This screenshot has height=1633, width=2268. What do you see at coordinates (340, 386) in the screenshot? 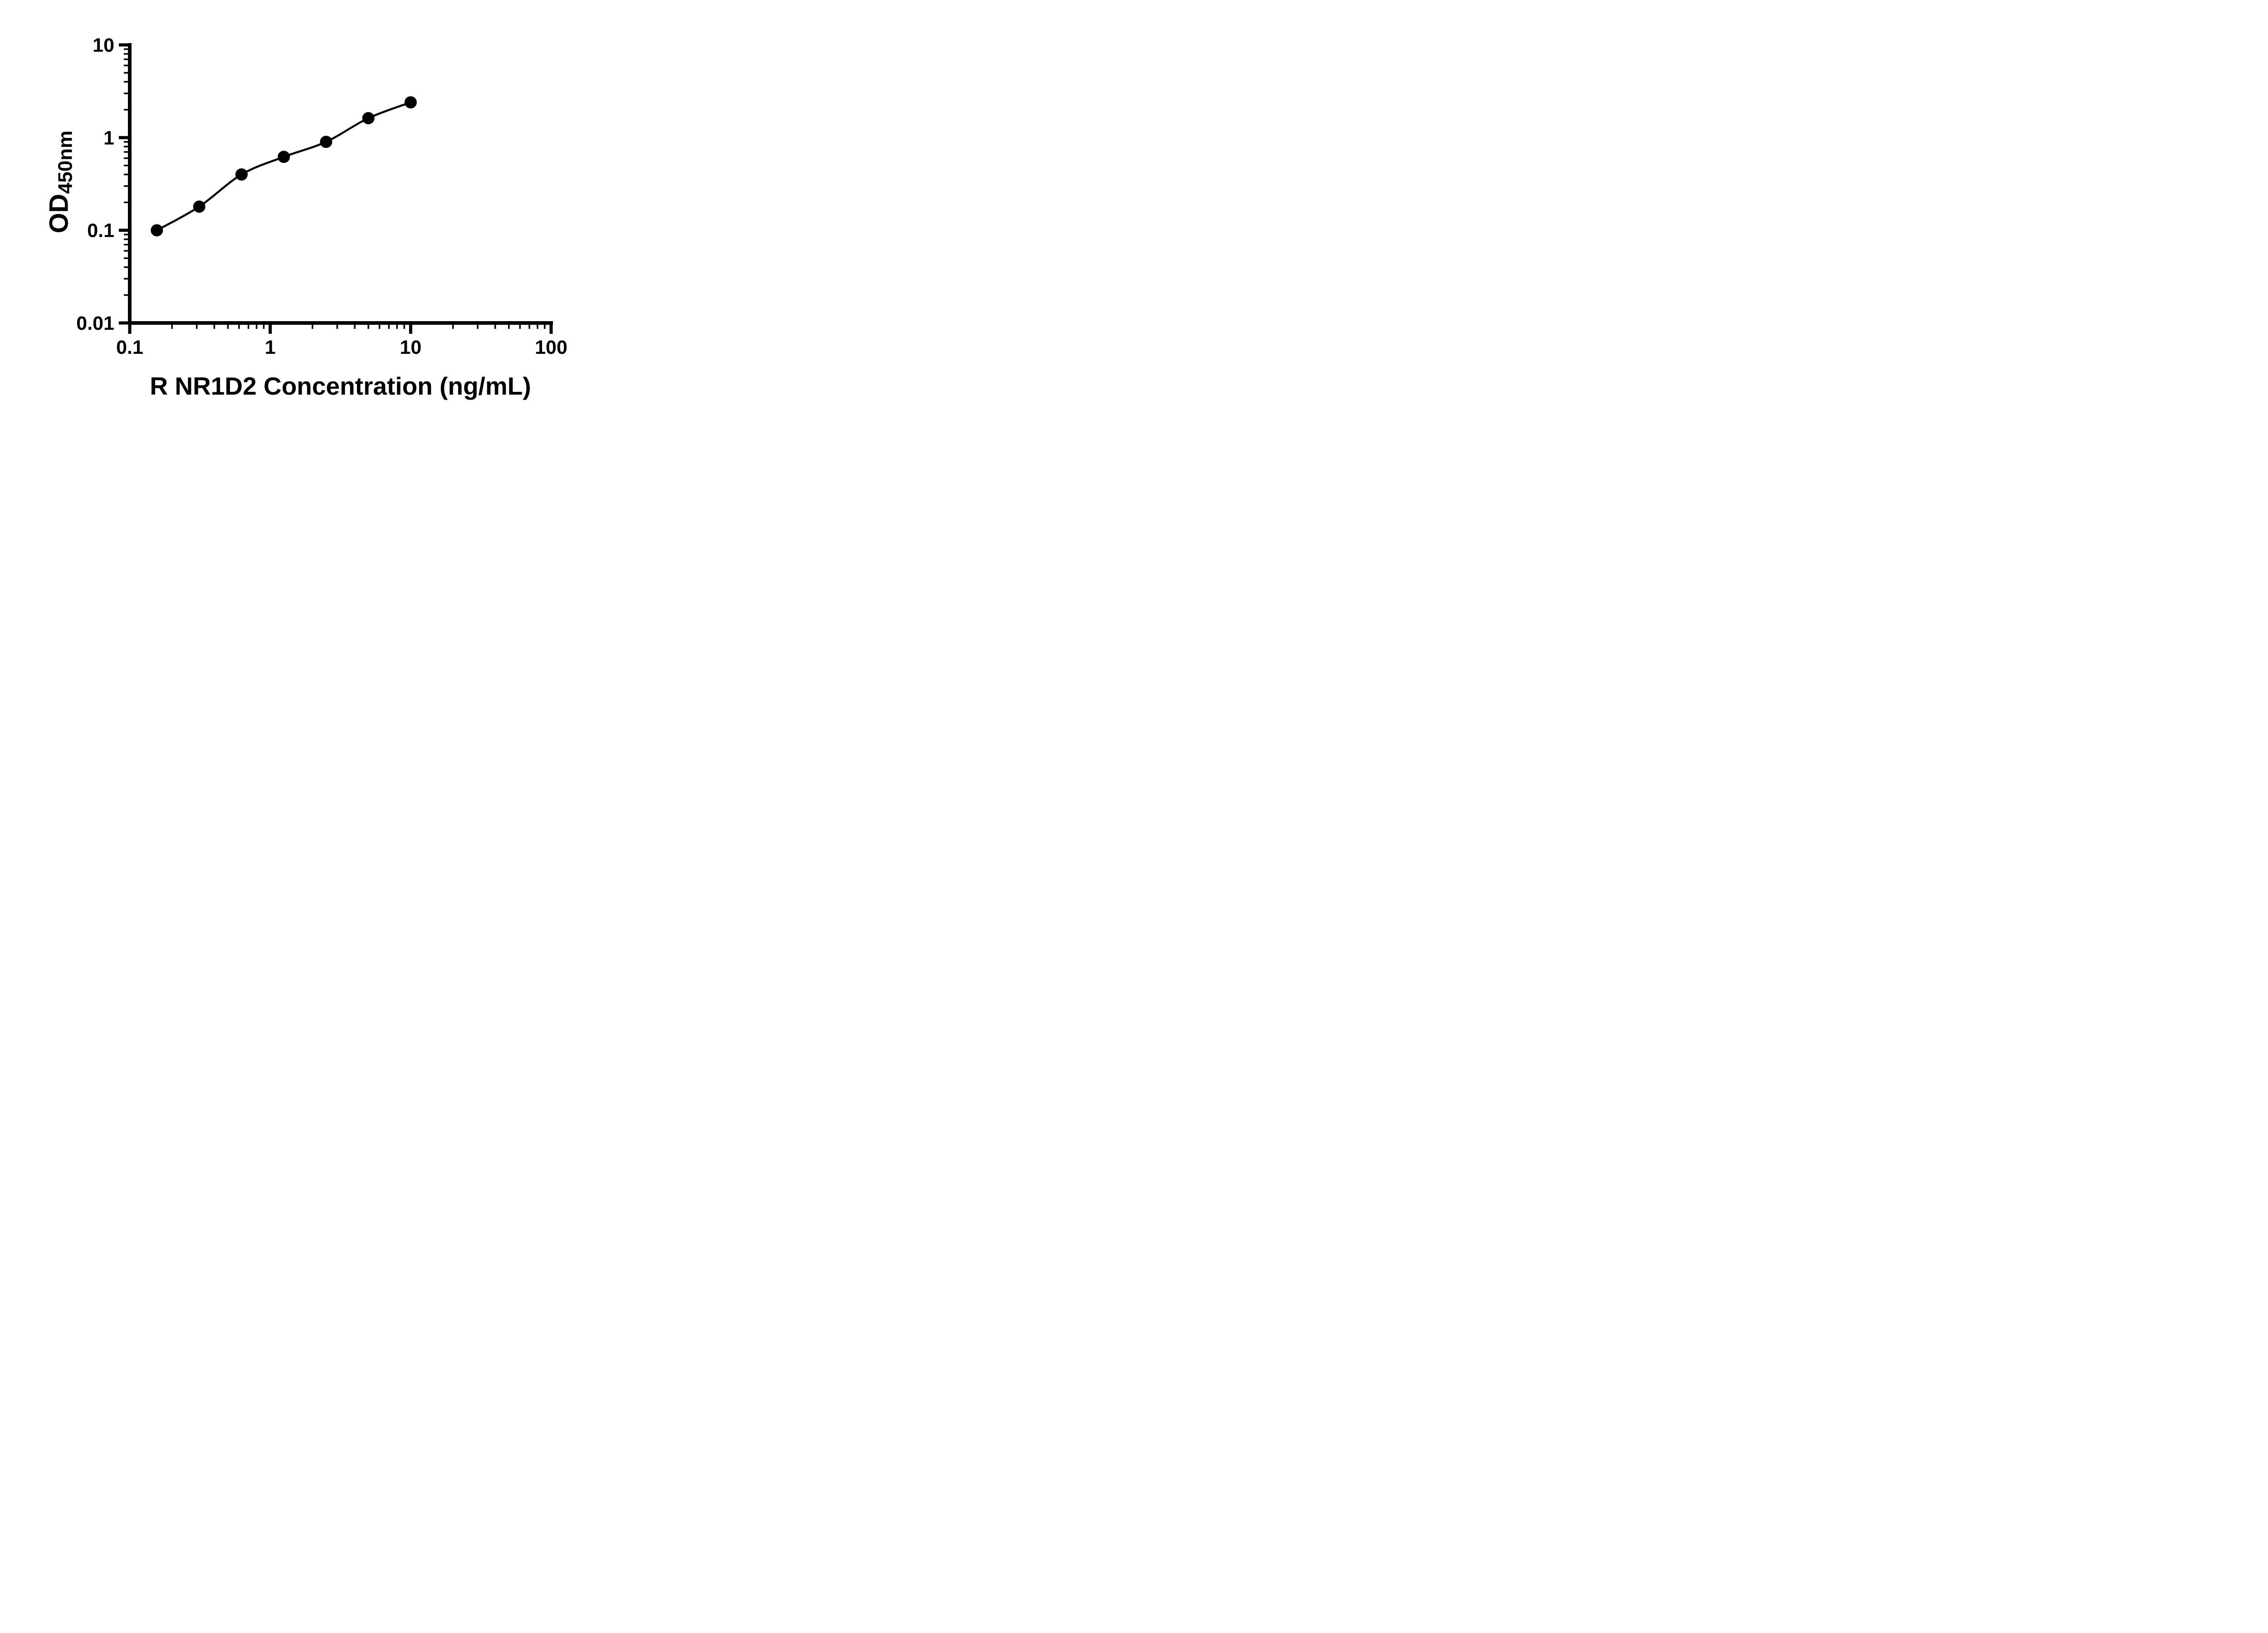
I see `x-axis-title: R NR1D2 Concentration (ng/mL)` at bounding box center [340, 386].